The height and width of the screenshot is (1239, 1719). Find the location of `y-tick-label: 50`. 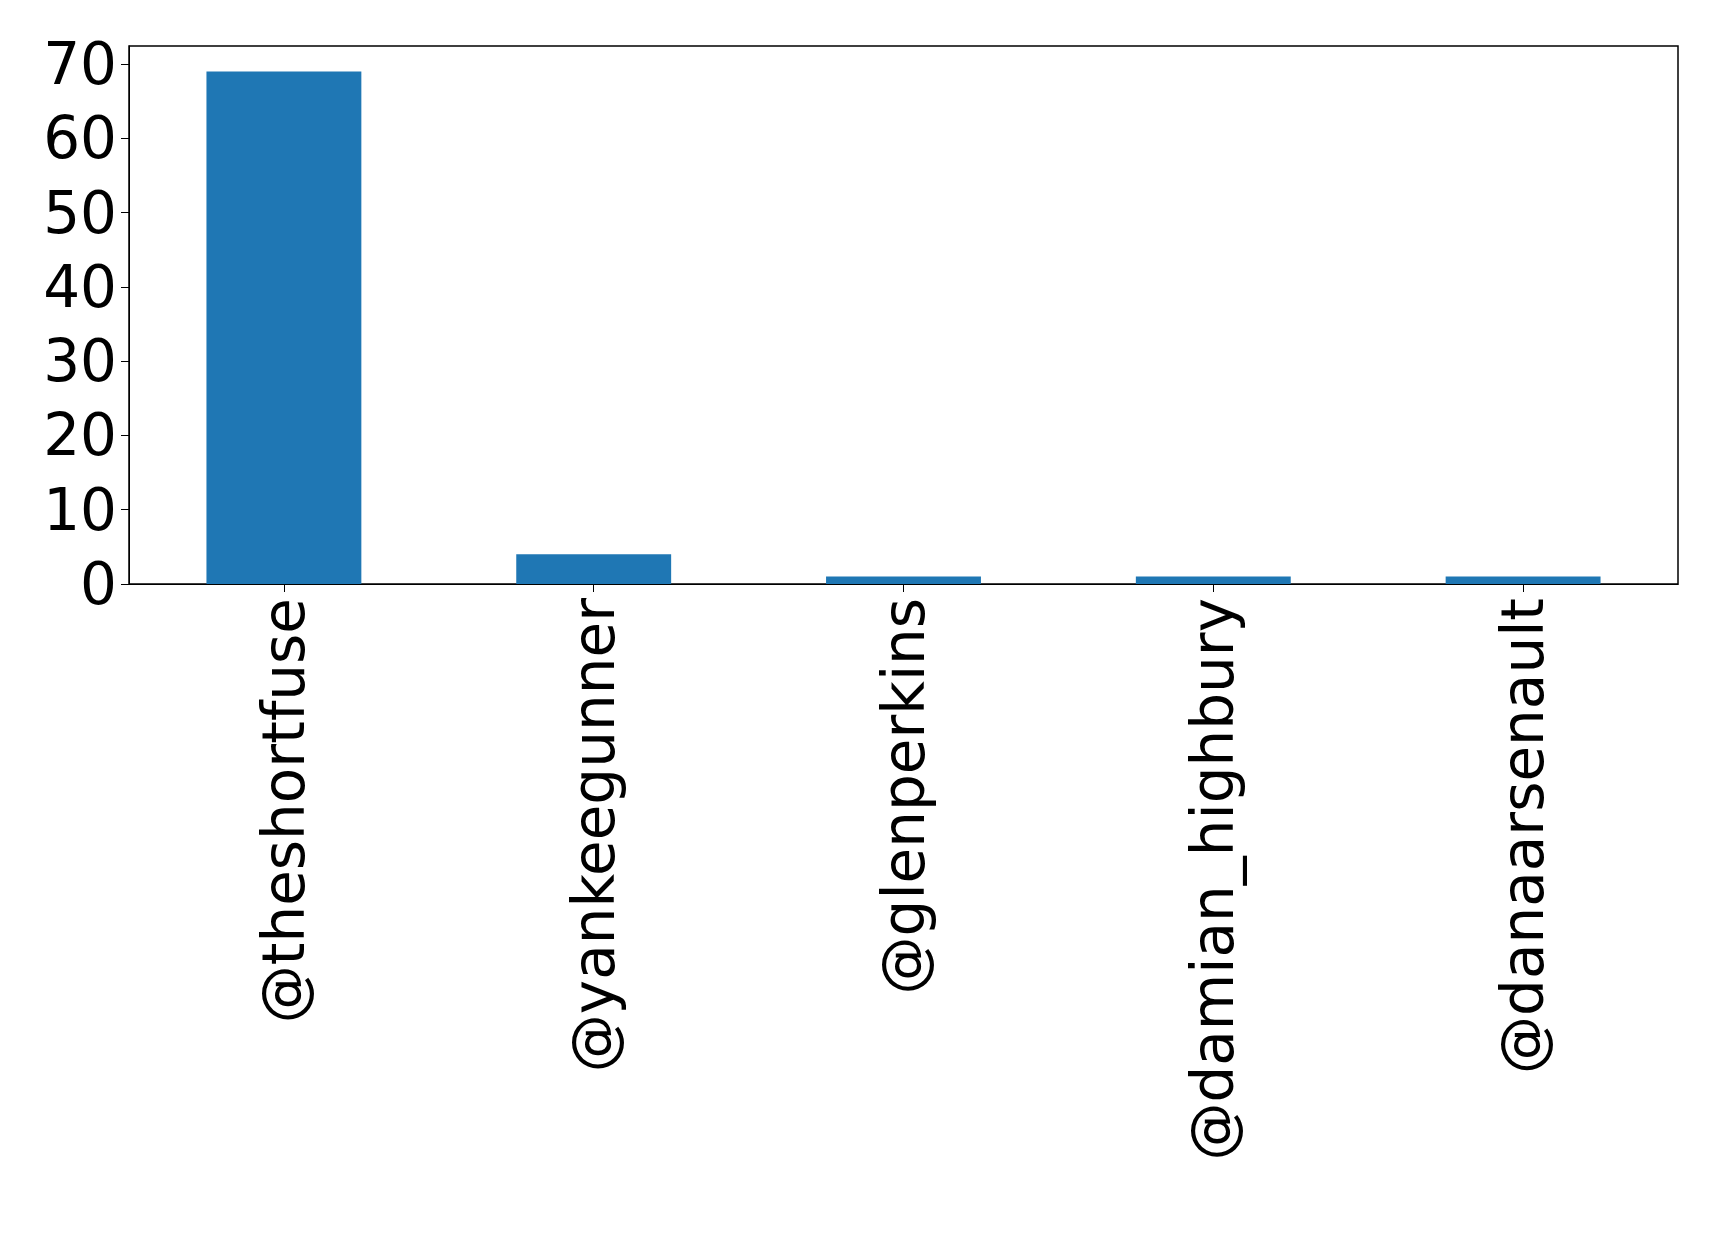

y-tick-label: 50 is located at coordinates (80, 212).